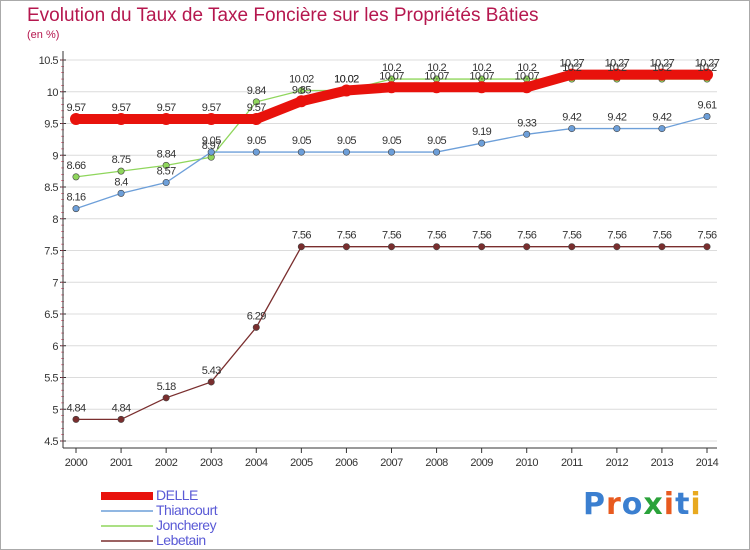 This screenshot has width=750, height=550. Describe the element at coordinates (166, 463) in the screenshot. I see `x-tick-label: 2002` at that location.